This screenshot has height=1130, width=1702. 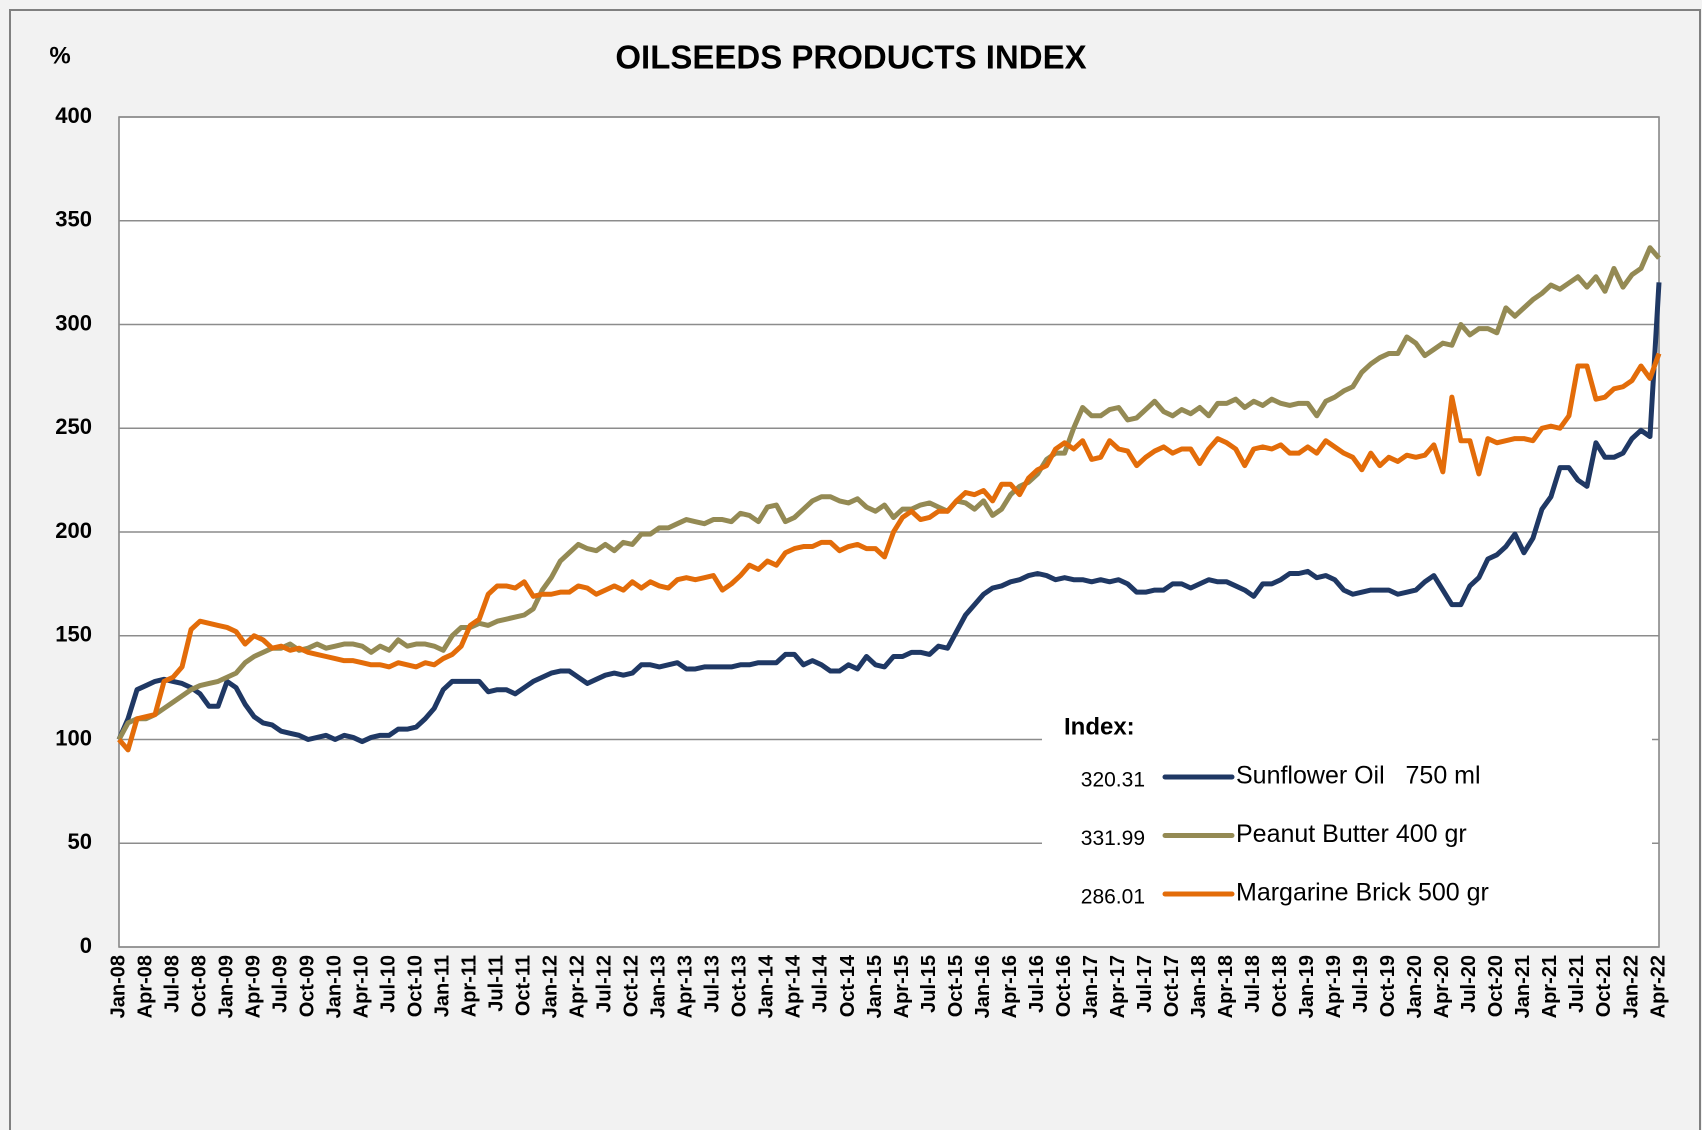 What do you see at coordinates (1469, 984) in the screenshot?
I see `x-tick-label: Jul-20` at bounding box center [1469, 984].